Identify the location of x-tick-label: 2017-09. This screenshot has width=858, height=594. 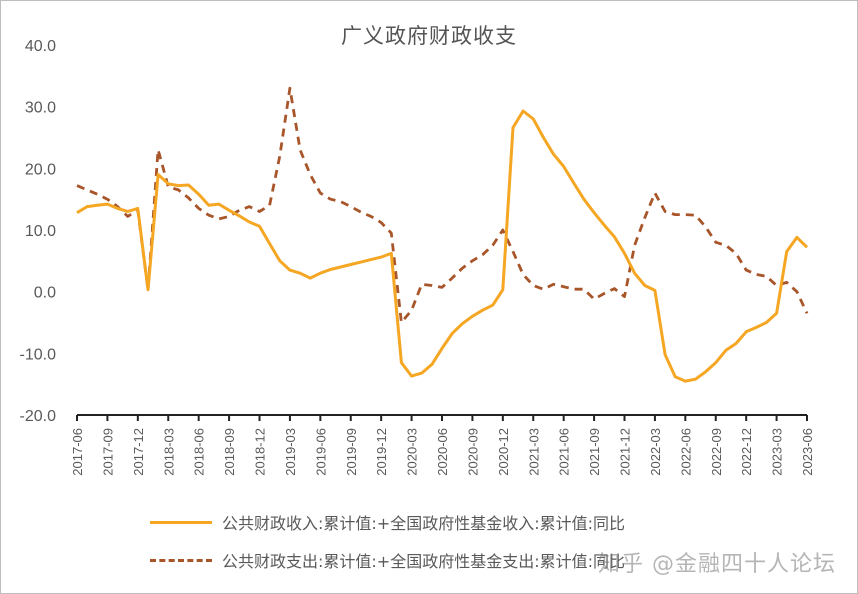
(107, 452).